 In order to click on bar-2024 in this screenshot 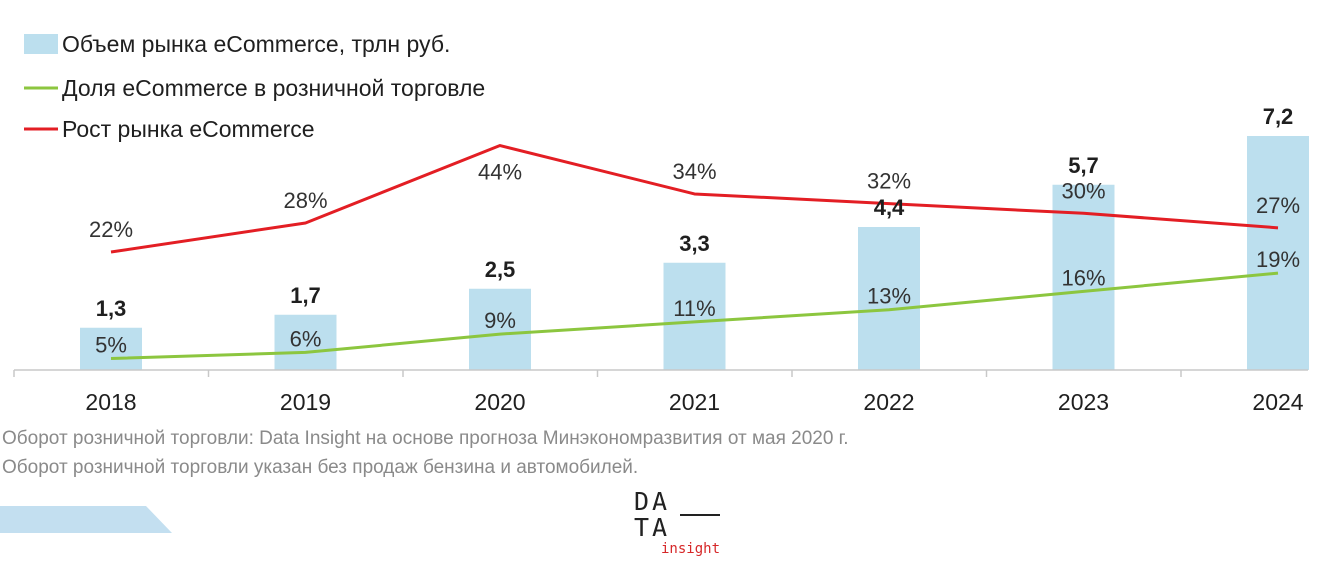, I will do `click(1278, 253)`.